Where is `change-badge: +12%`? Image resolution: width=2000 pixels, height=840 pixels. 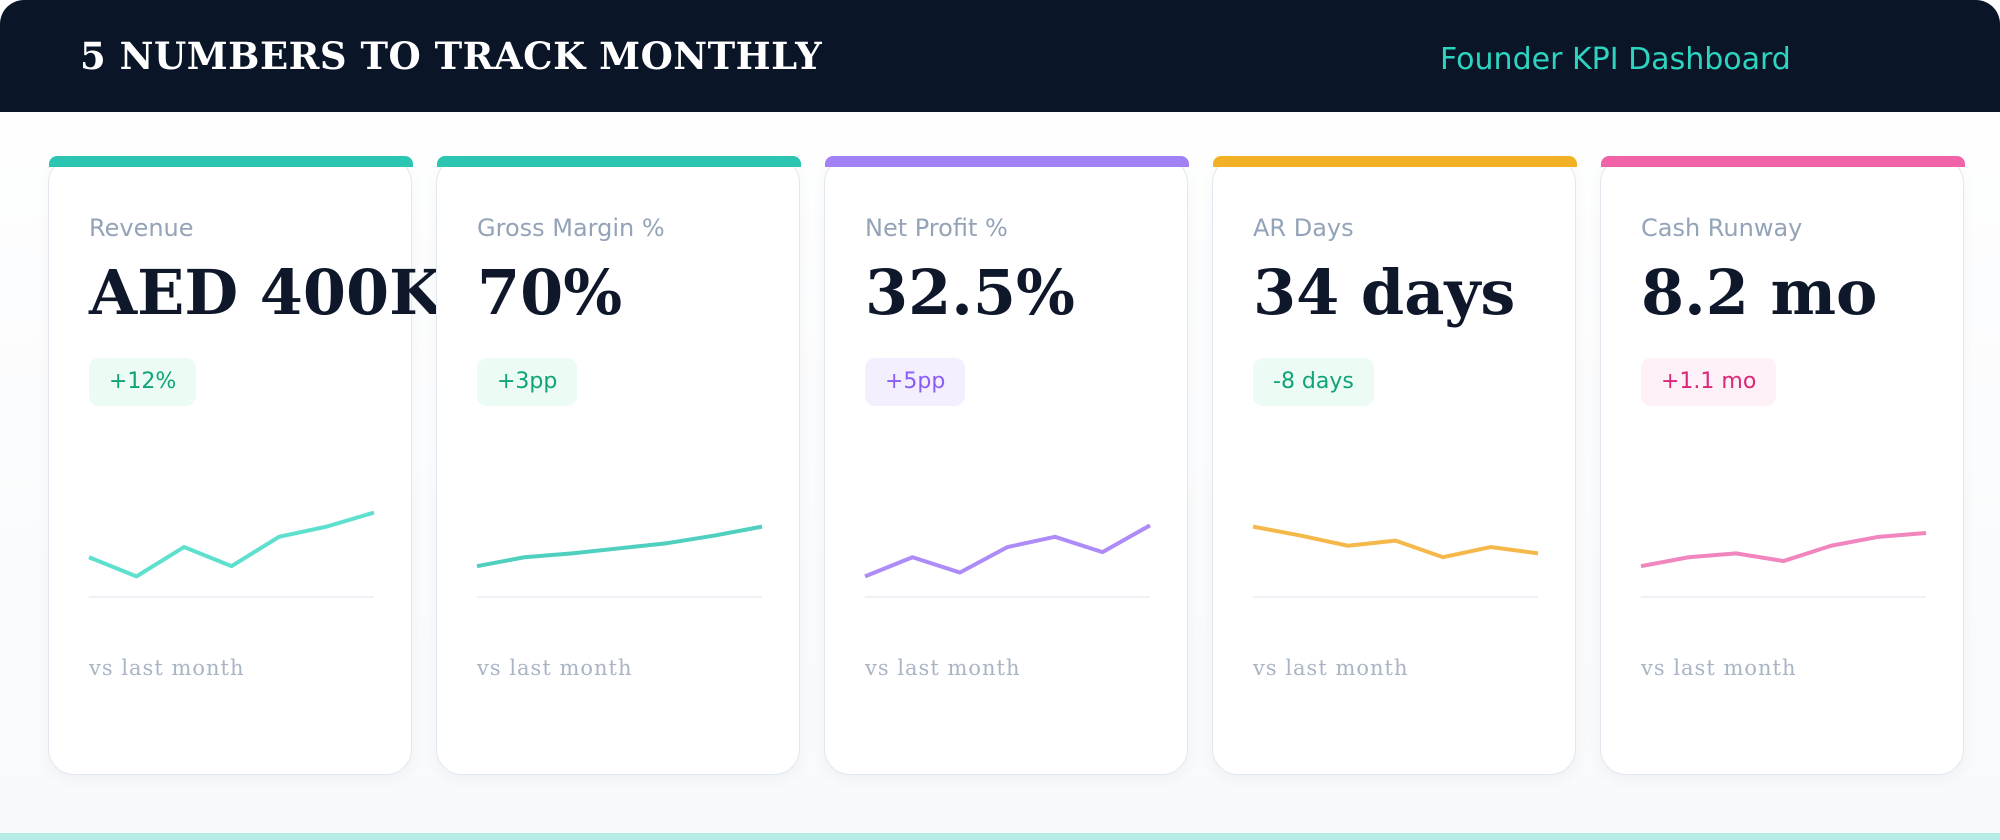
change-badge: +12% is located at coordinates (143, 382).